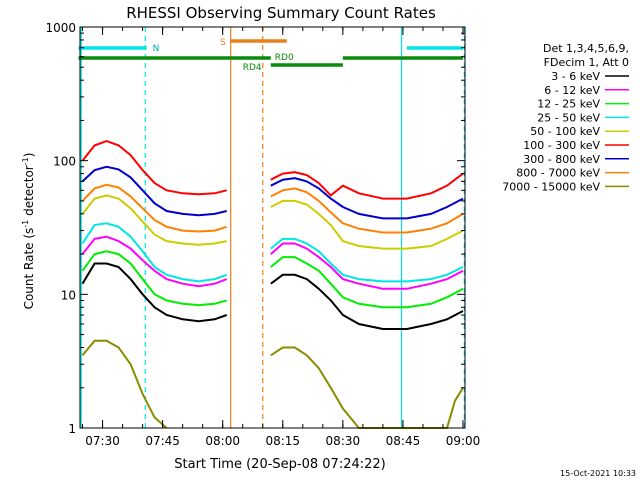 The image size is (640, 480). Describe the element at coordinates (223, 43) in the screenshot. I see `flag-label-s: S` at that location.